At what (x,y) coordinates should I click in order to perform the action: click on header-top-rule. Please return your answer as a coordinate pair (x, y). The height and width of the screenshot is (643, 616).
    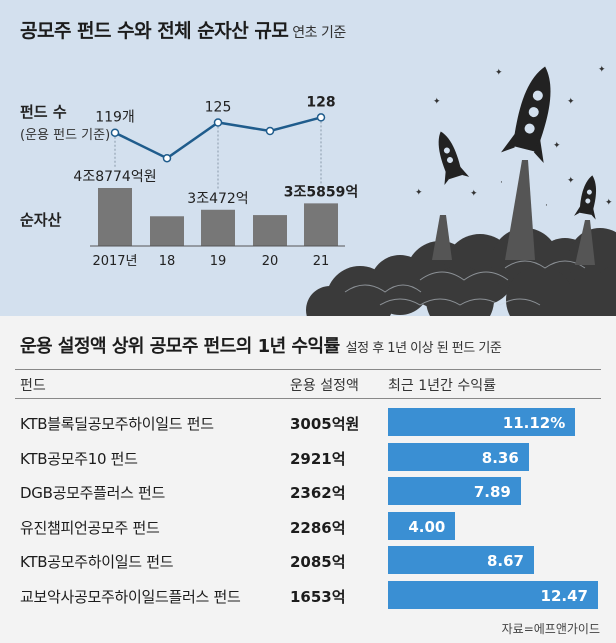
    Looking at the image, I should click on (308, 369).